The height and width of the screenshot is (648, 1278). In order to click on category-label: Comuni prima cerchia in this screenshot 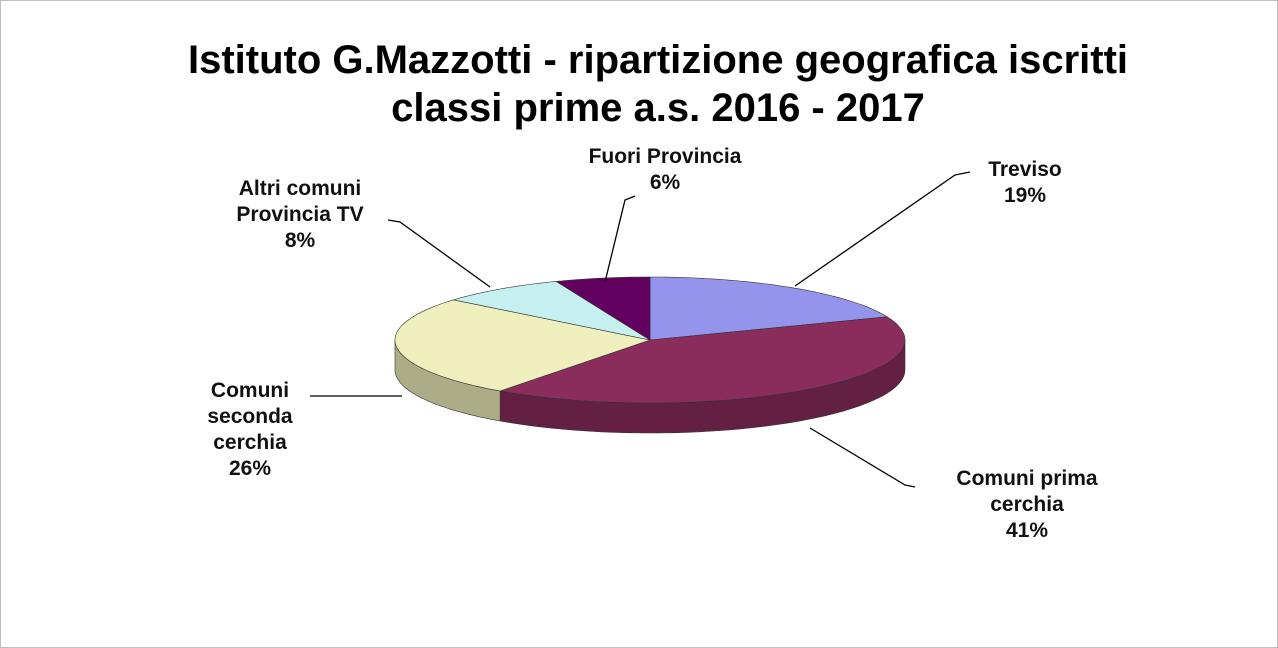, I will do `click(1027, 491)`.